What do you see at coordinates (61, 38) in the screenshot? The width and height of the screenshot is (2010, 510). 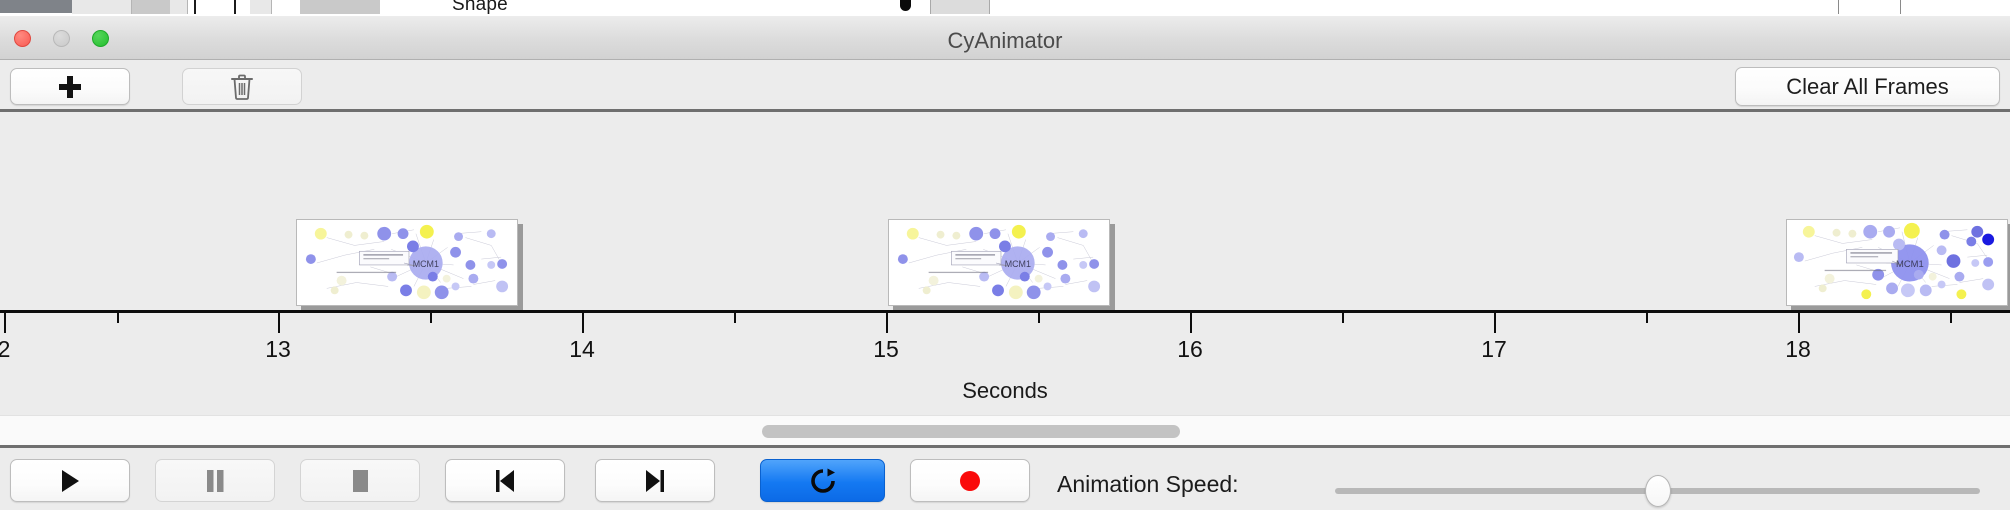 I see `minimize-button` at bounding box center [61, 38].